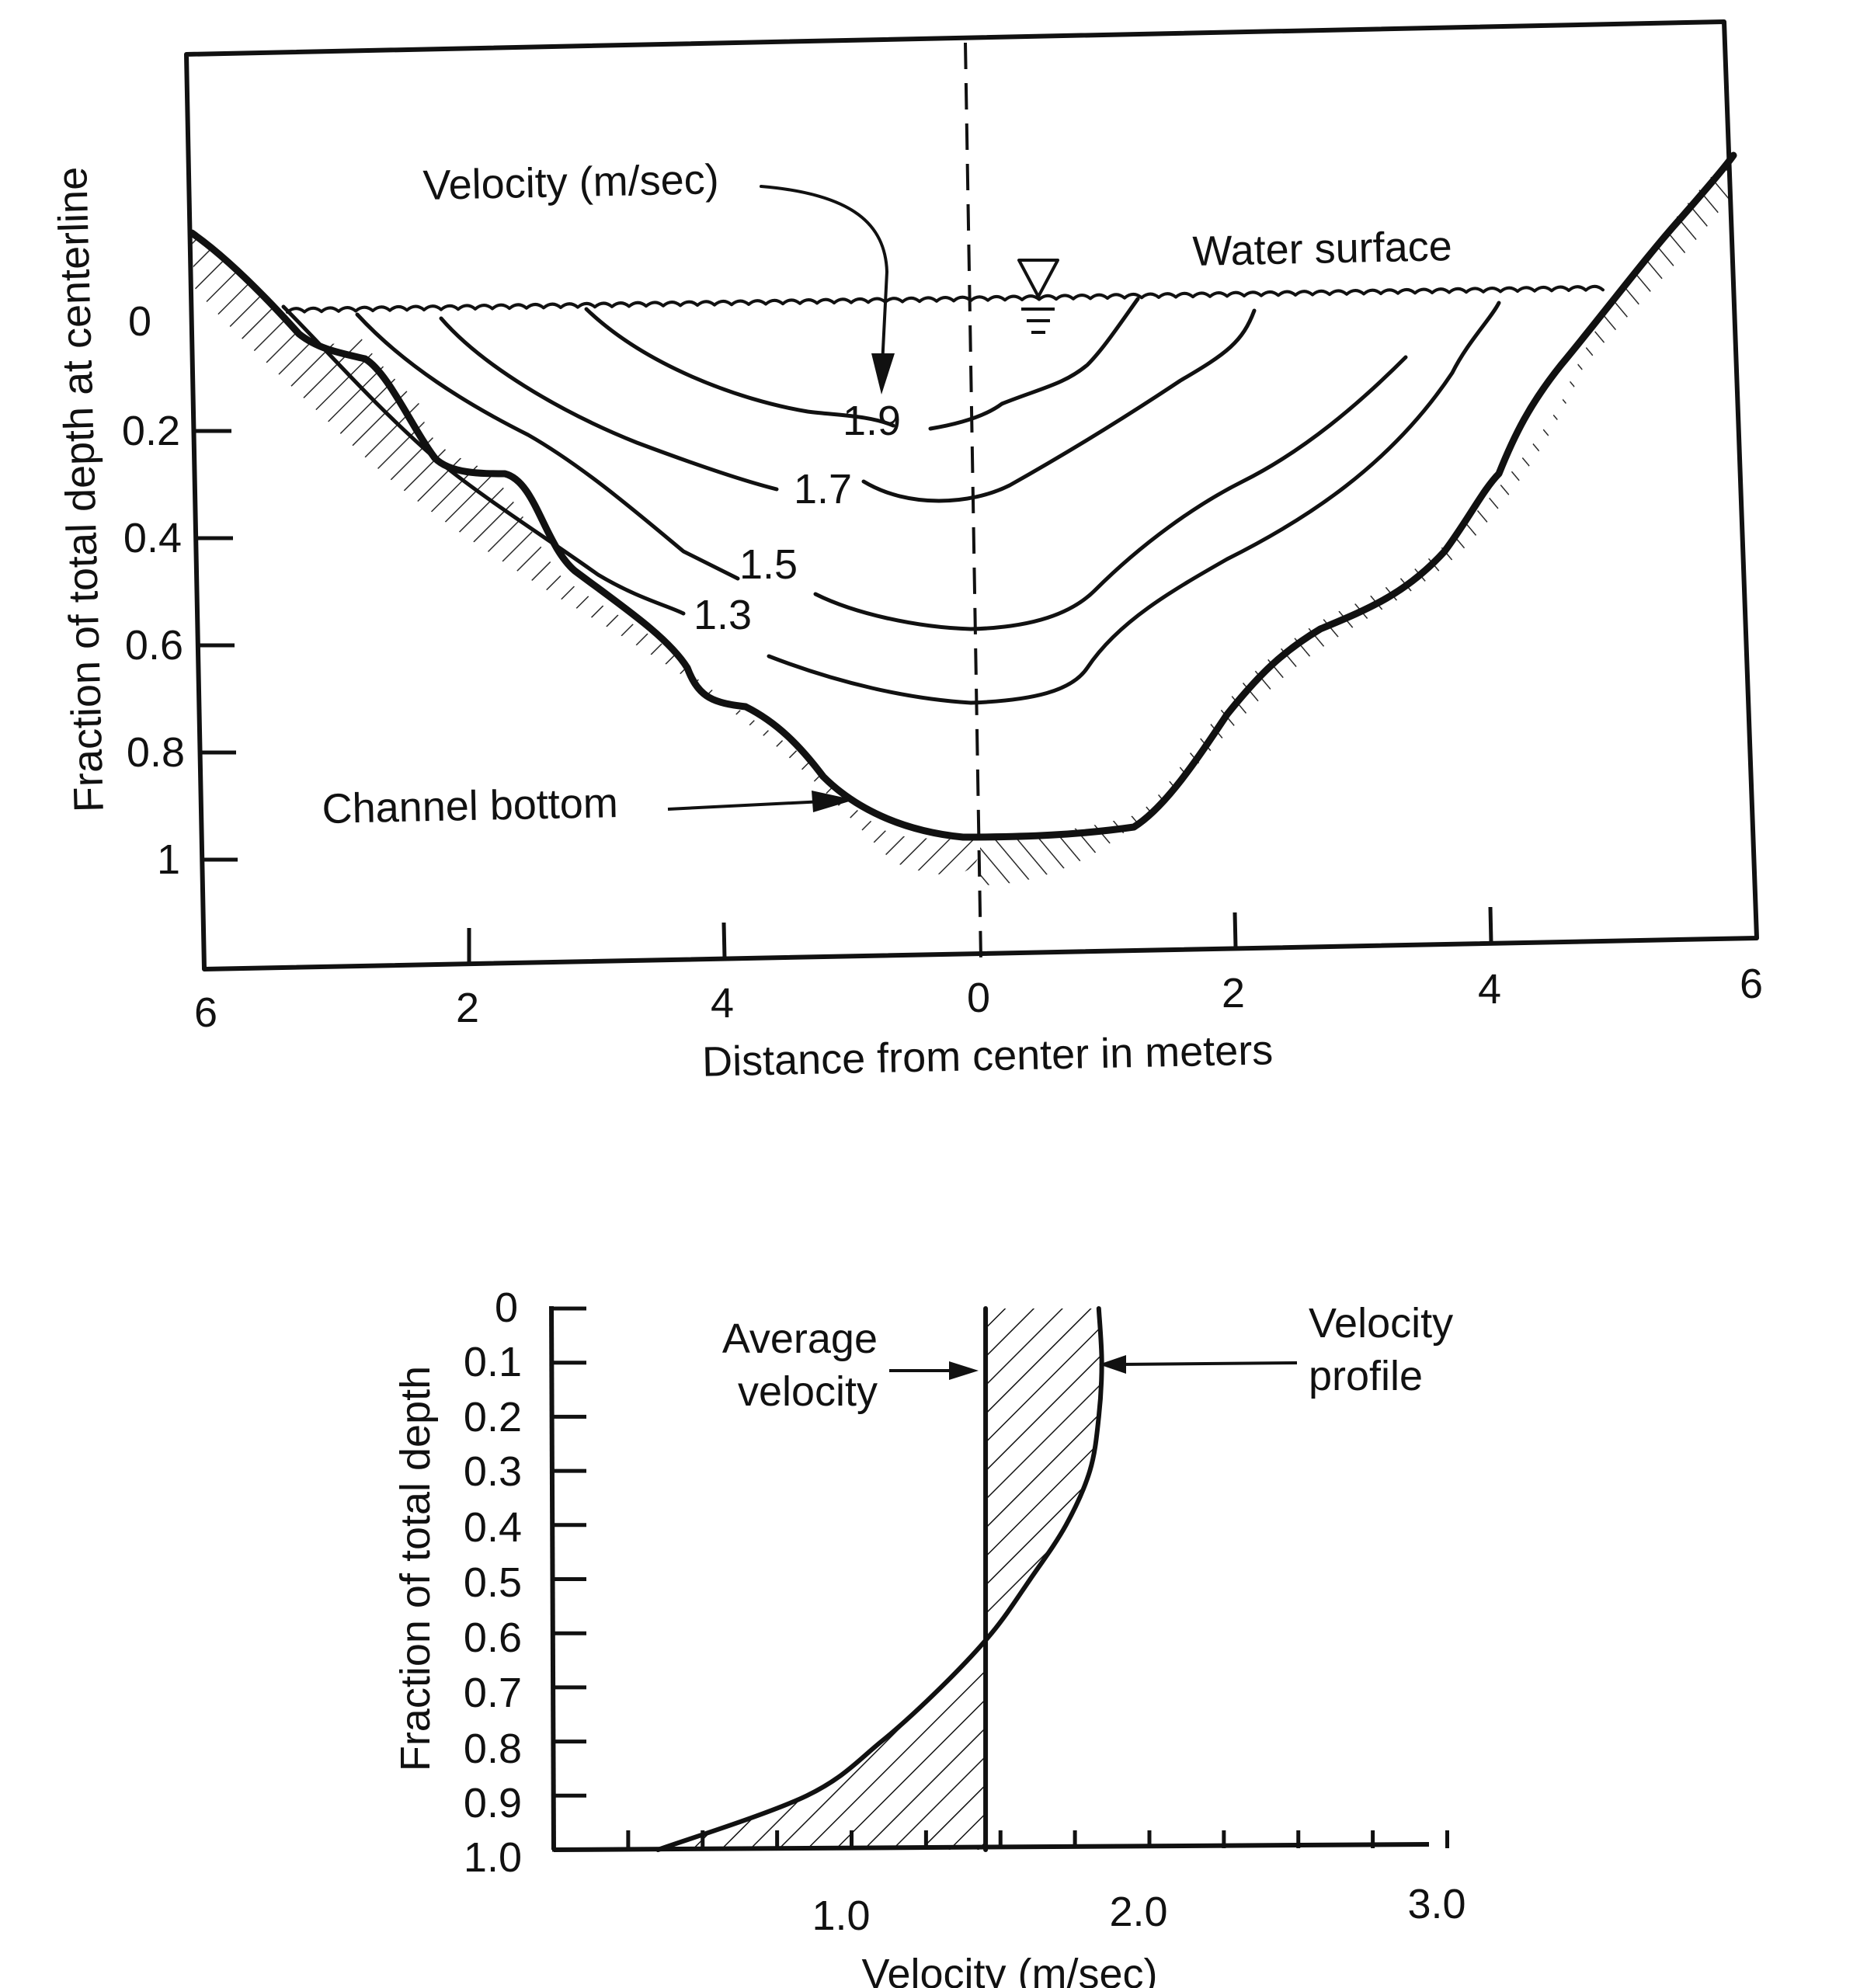 The height and width of the screenshot is (1988, 1874). I want to click on bottom-y-tick-7: 0.7, so click(493, 1693).